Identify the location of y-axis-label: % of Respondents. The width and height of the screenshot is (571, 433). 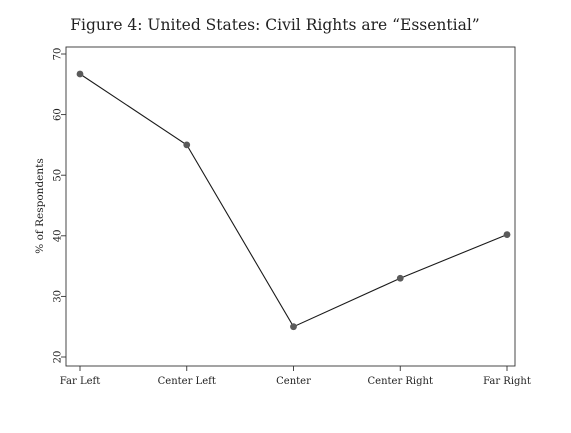
(40, 205).